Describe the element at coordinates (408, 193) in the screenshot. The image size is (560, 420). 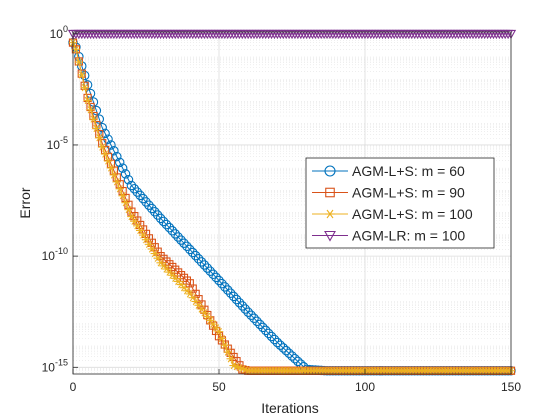
I see `legend-label: AGM-L+S: m = 90` at that location.